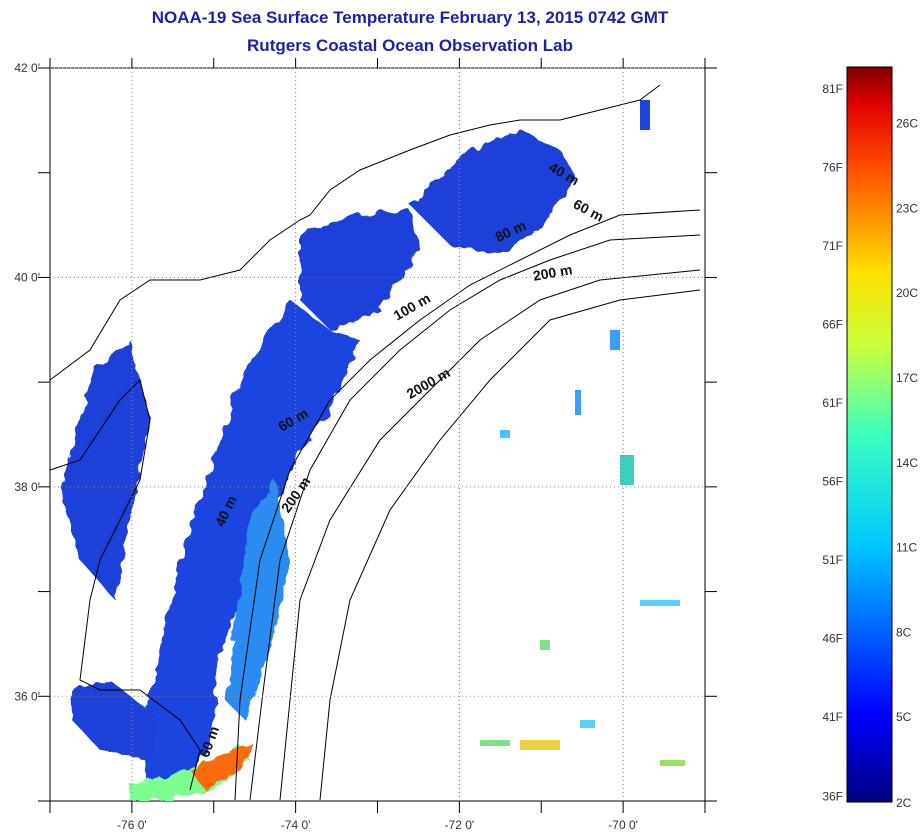 Image resolution: width=920 pixels, height=832 pixels. What do you see at coordinates (222, 767) in the screenshot?
I see `sst-patch-gulf-stream-warm` at bounding box center [222, 767].